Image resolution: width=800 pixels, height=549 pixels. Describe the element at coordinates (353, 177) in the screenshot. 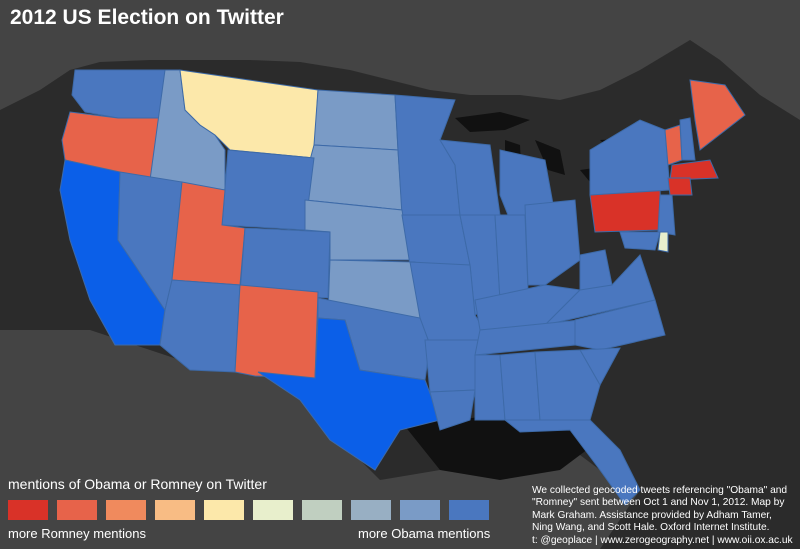

I see `state-sd` at that location.